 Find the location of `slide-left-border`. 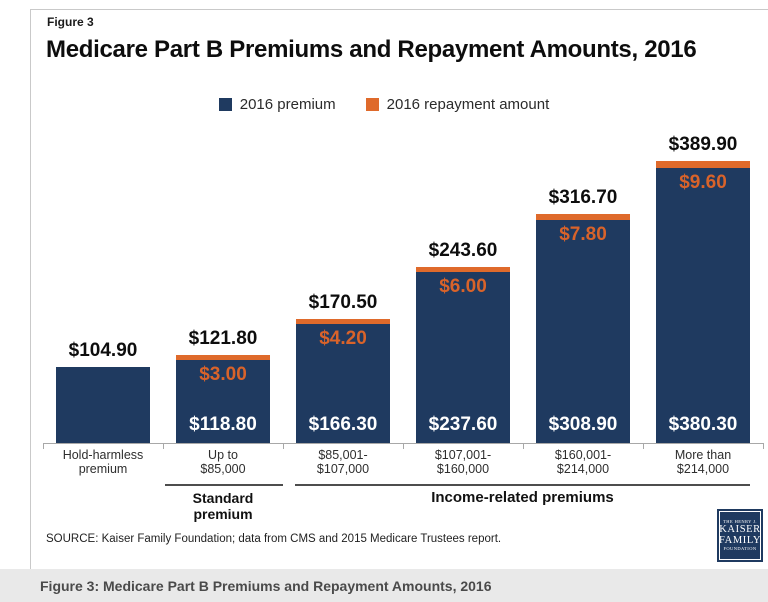

slide-left-border is located at coordinates (30, 289).